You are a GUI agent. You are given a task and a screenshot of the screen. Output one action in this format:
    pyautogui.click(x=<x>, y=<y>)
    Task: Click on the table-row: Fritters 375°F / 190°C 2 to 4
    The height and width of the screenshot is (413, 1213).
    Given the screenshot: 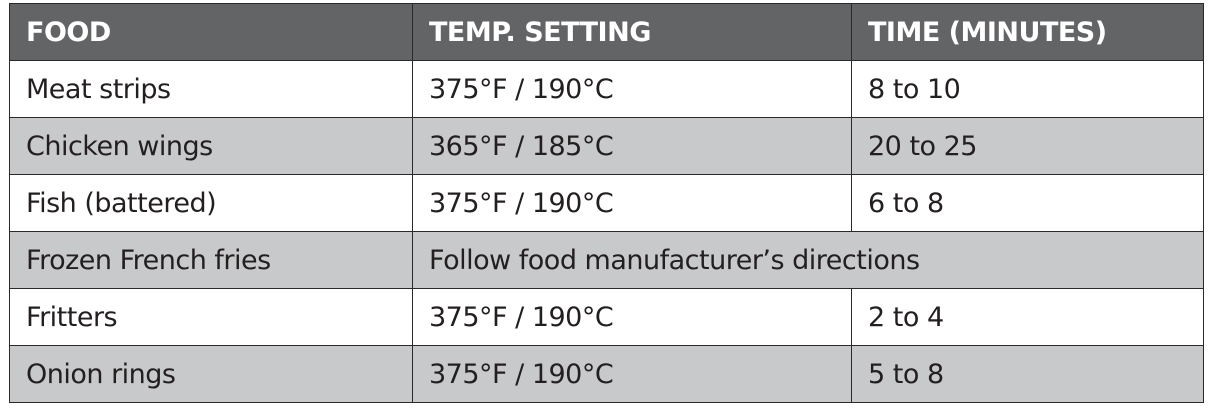 What is the action you would take?
    pyautogui.click(x=606, y=317)
    